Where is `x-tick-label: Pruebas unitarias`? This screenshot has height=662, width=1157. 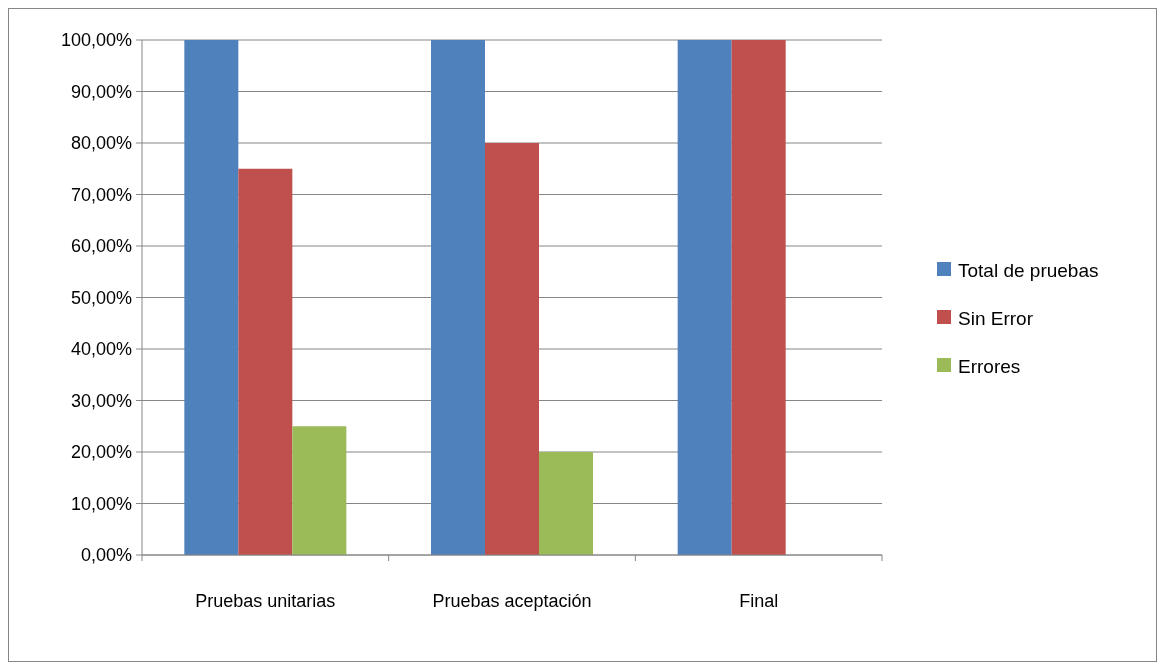 x-tick-label: Pruebas unitarias is located at coordinates (265, 601).